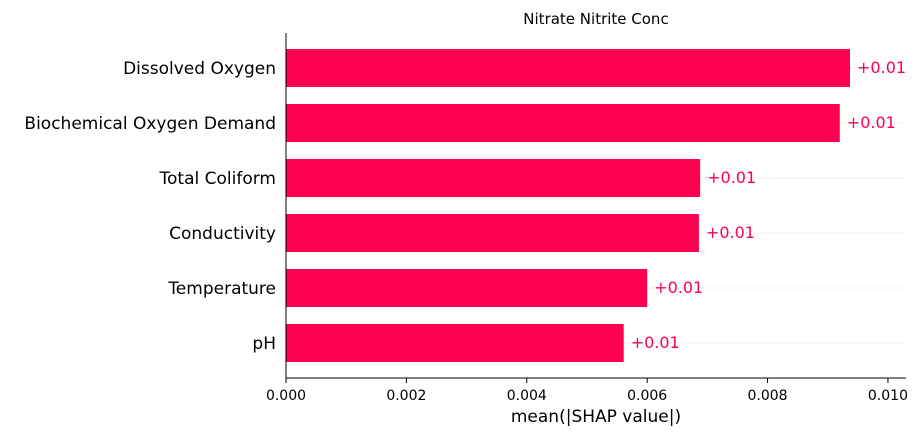  I want to click on x-tick-label: 0.004, so click(527, 396).